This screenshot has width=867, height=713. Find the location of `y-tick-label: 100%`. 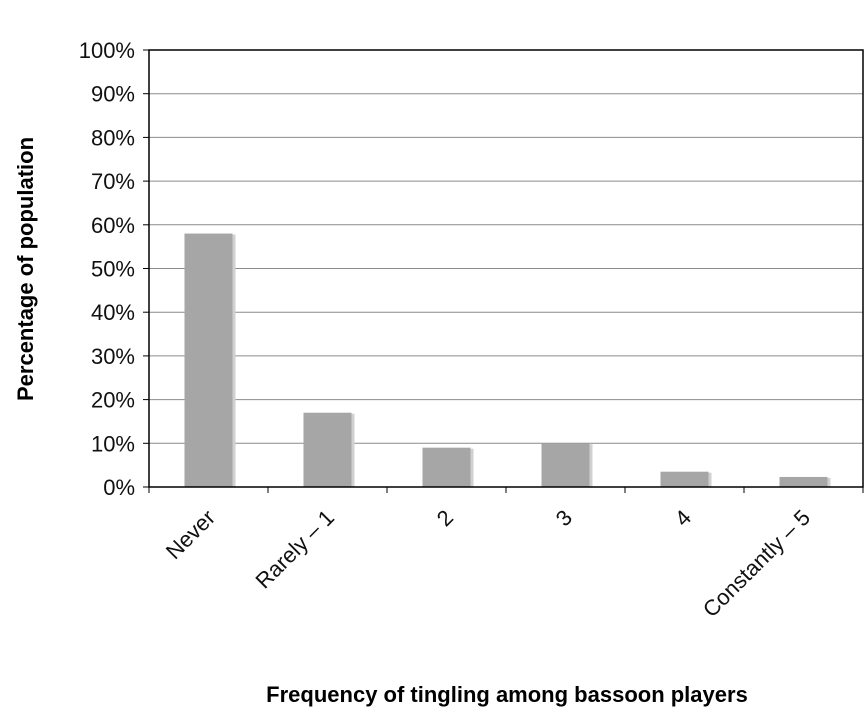

y-tick-label: 100% is located at coordinates (107, 50).